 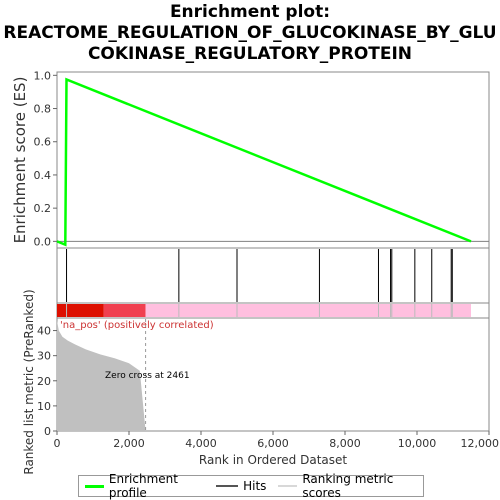 What do you see at coordinates (417, 443) in the screenshot?
I see `xtick-label-5: 10,000` at bounding box center [417, 443].